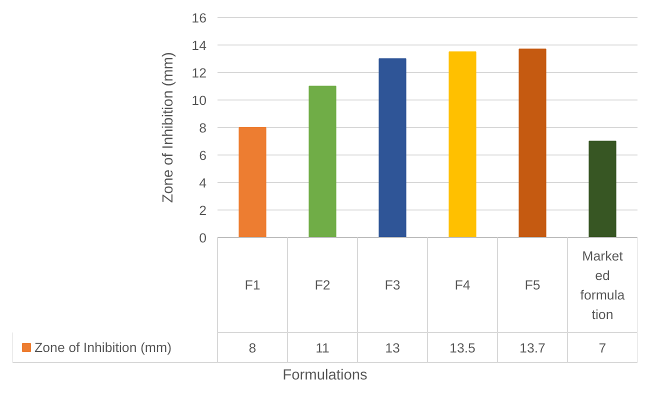 This screenshot has height=410, width=647. What do you see at coordinates (203, 128) in the screenshot?
I see `y-tick-label: 8` at bounding box center [203, 128].